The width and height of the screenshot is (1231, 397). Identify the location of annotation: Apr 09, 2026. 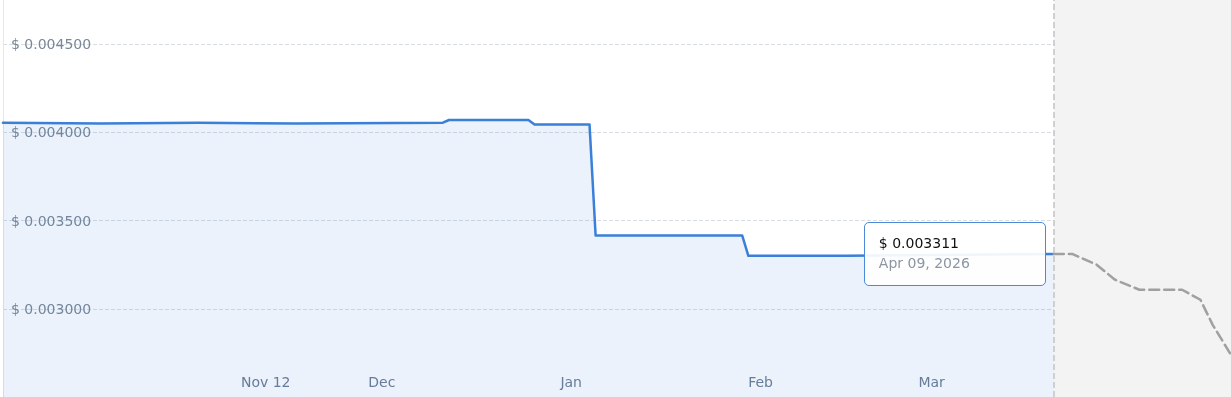
(924, 263).